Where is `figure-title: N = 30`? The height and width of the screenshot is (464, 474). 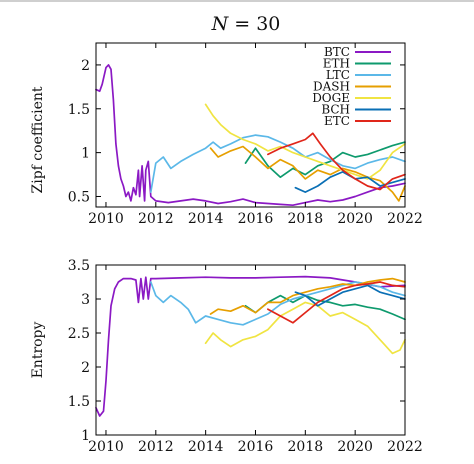 figure-title: N = 30 is located at coordinates (246, 24).